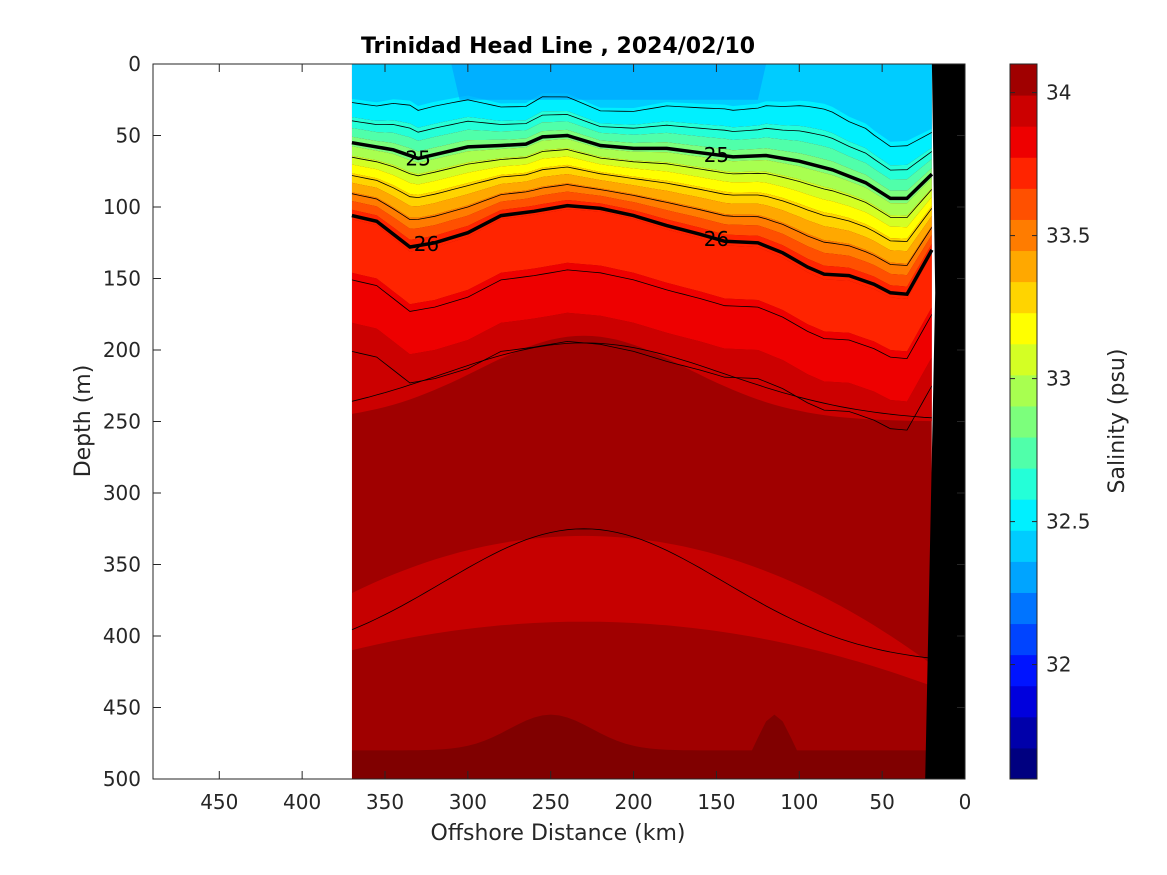  I want to click on colorbar-tick-label: 32.5, so click(1068, 522).